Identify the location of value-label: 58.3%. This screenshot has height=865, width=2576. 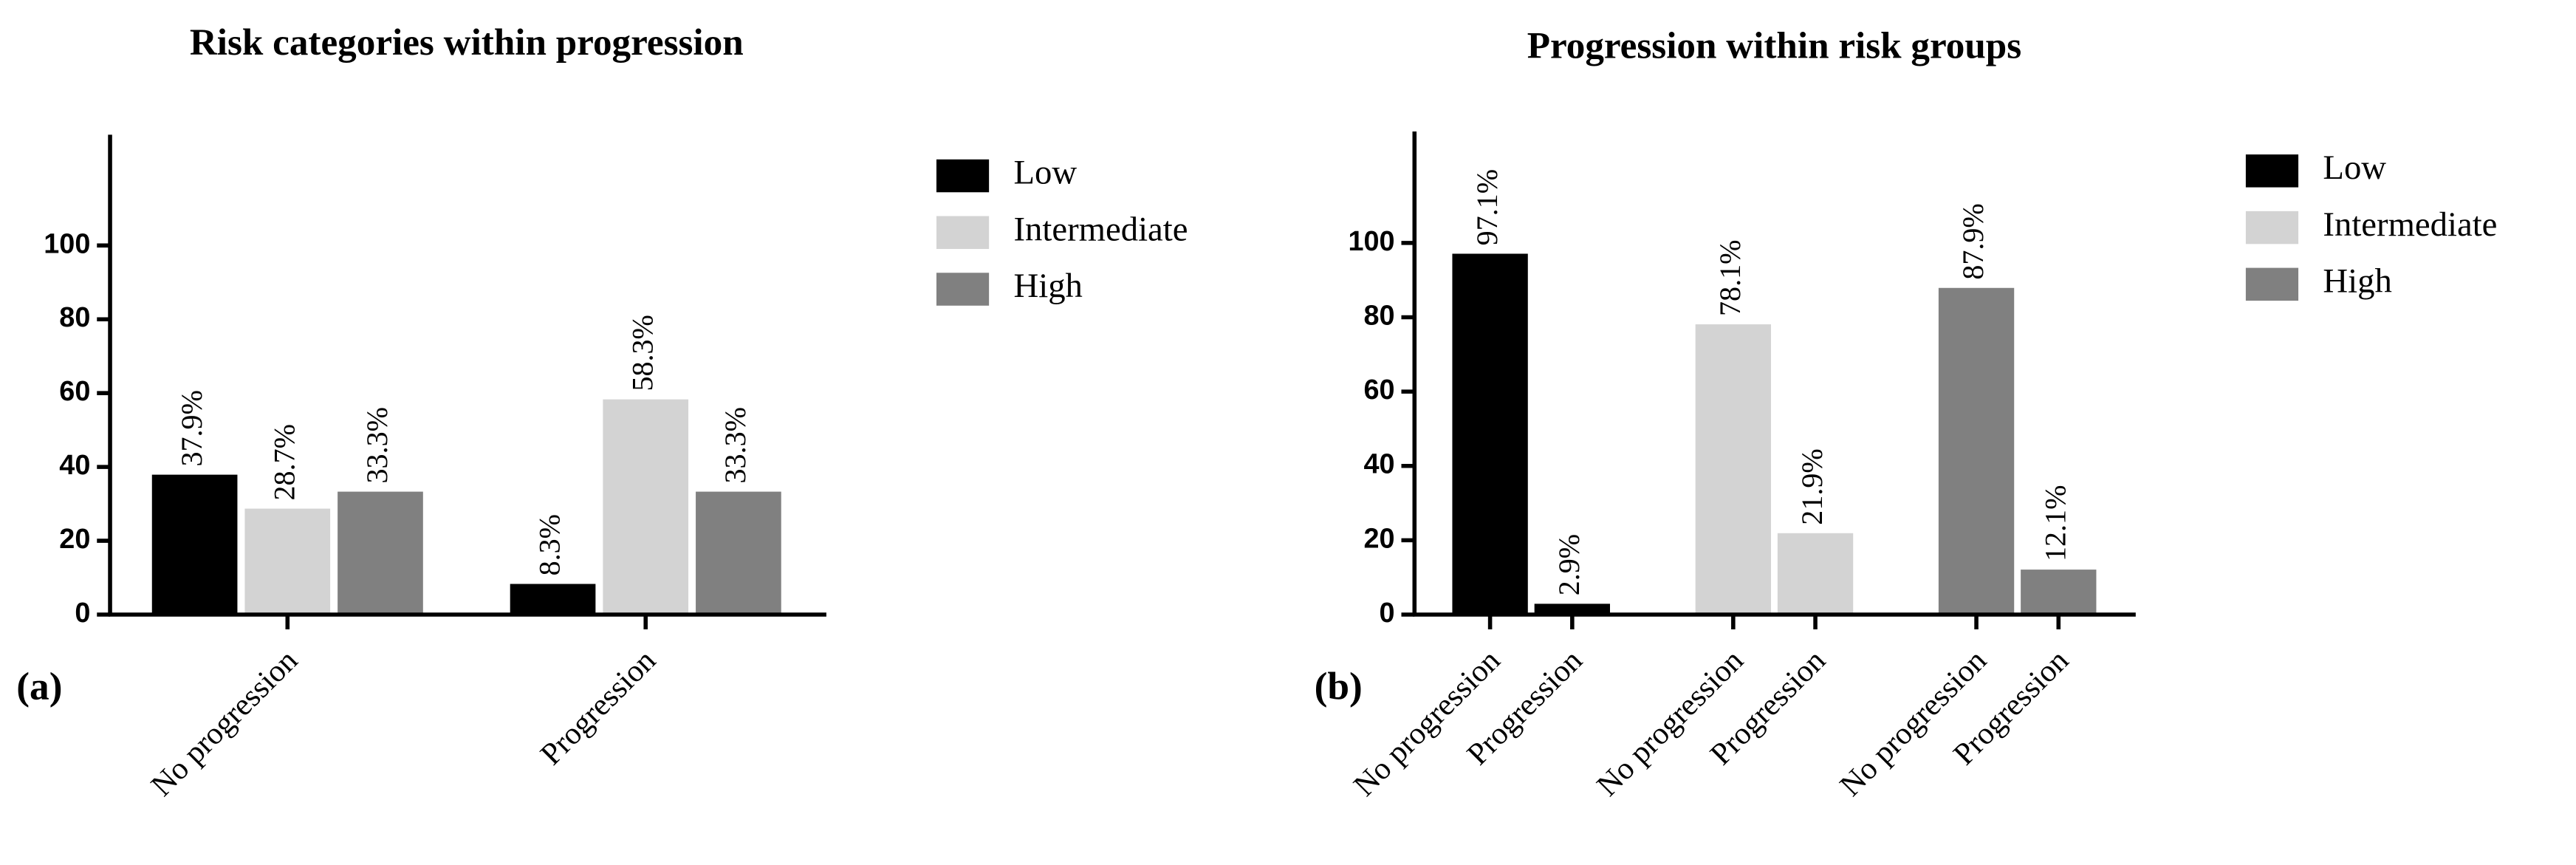
(642, 353).